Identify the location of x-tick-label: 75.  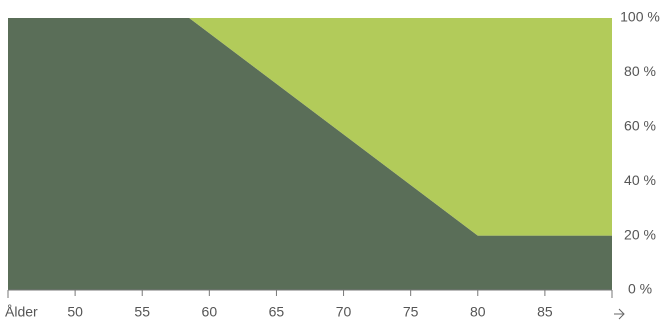
(411, 312).